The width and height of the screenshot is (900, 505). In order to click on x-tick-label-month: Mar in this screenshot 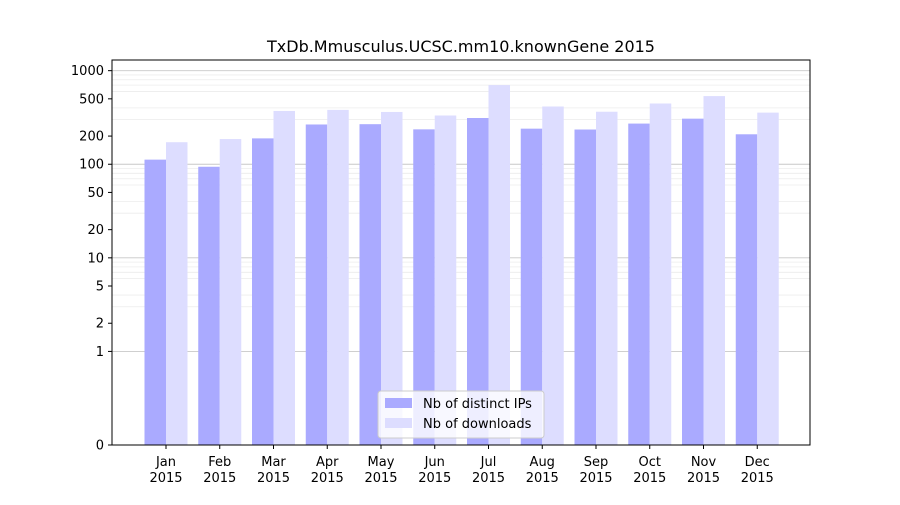, I will do `click(273, 462)`.